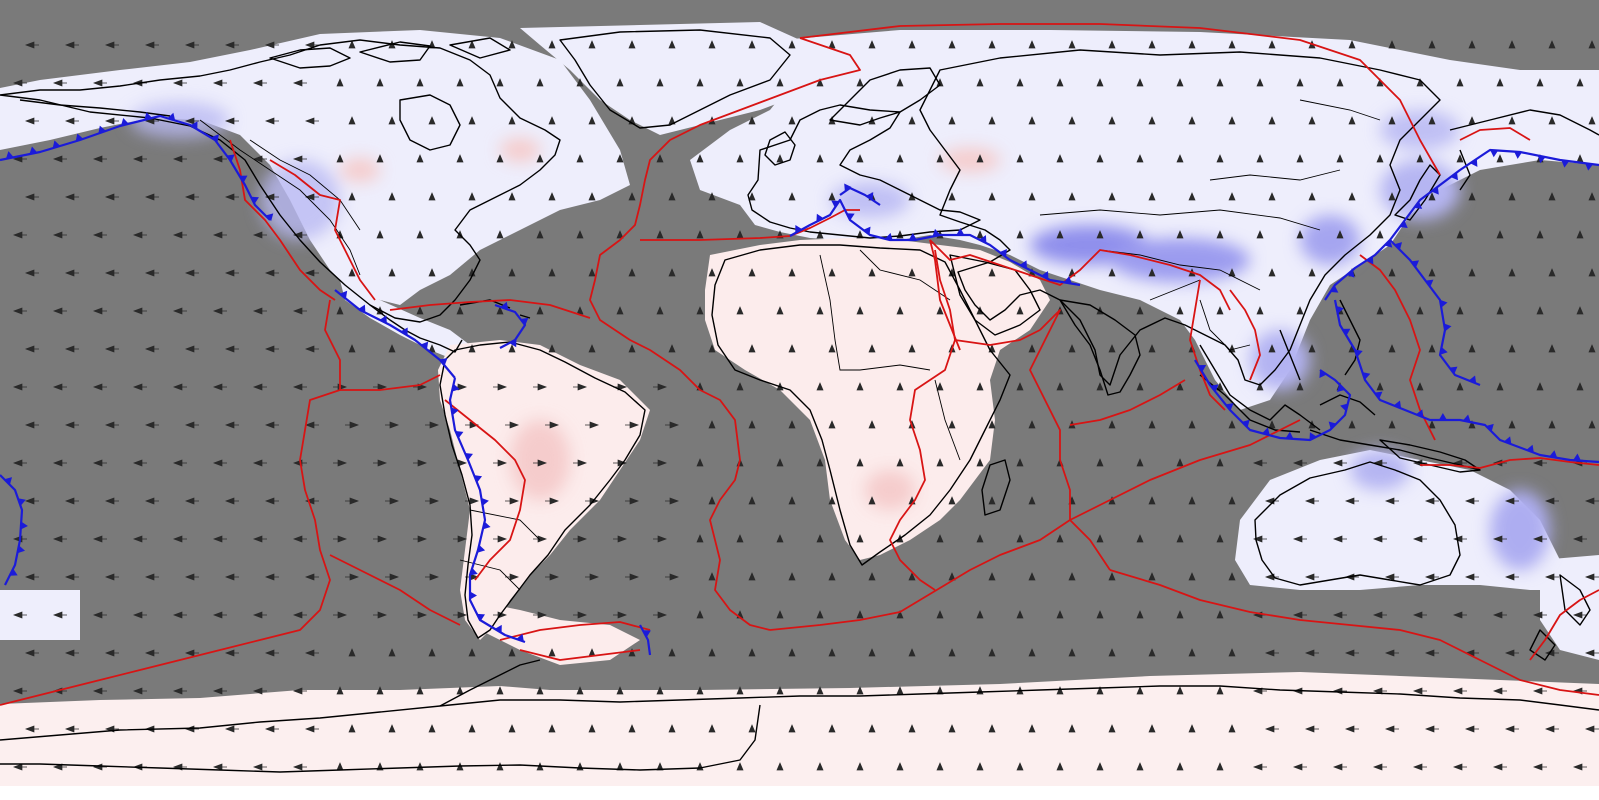 Image resolution: width=1599 pixels, height=800 pixels. What do you see at coordinates (542, 490) in the screenshot?
I see `coastline-south-america` at bounding box center [542, 490].